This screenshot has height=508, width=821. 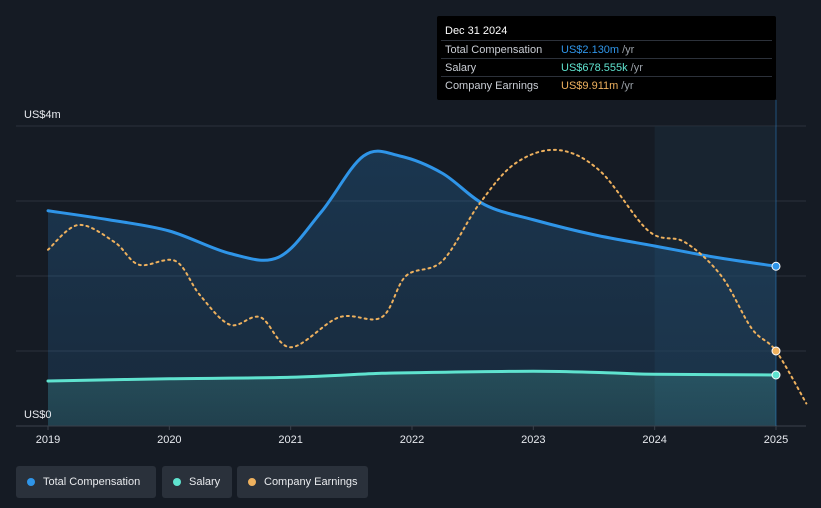 I want to click on tooltip-value-wrap: US$2.130m/yr, so click(x=597, y=50).